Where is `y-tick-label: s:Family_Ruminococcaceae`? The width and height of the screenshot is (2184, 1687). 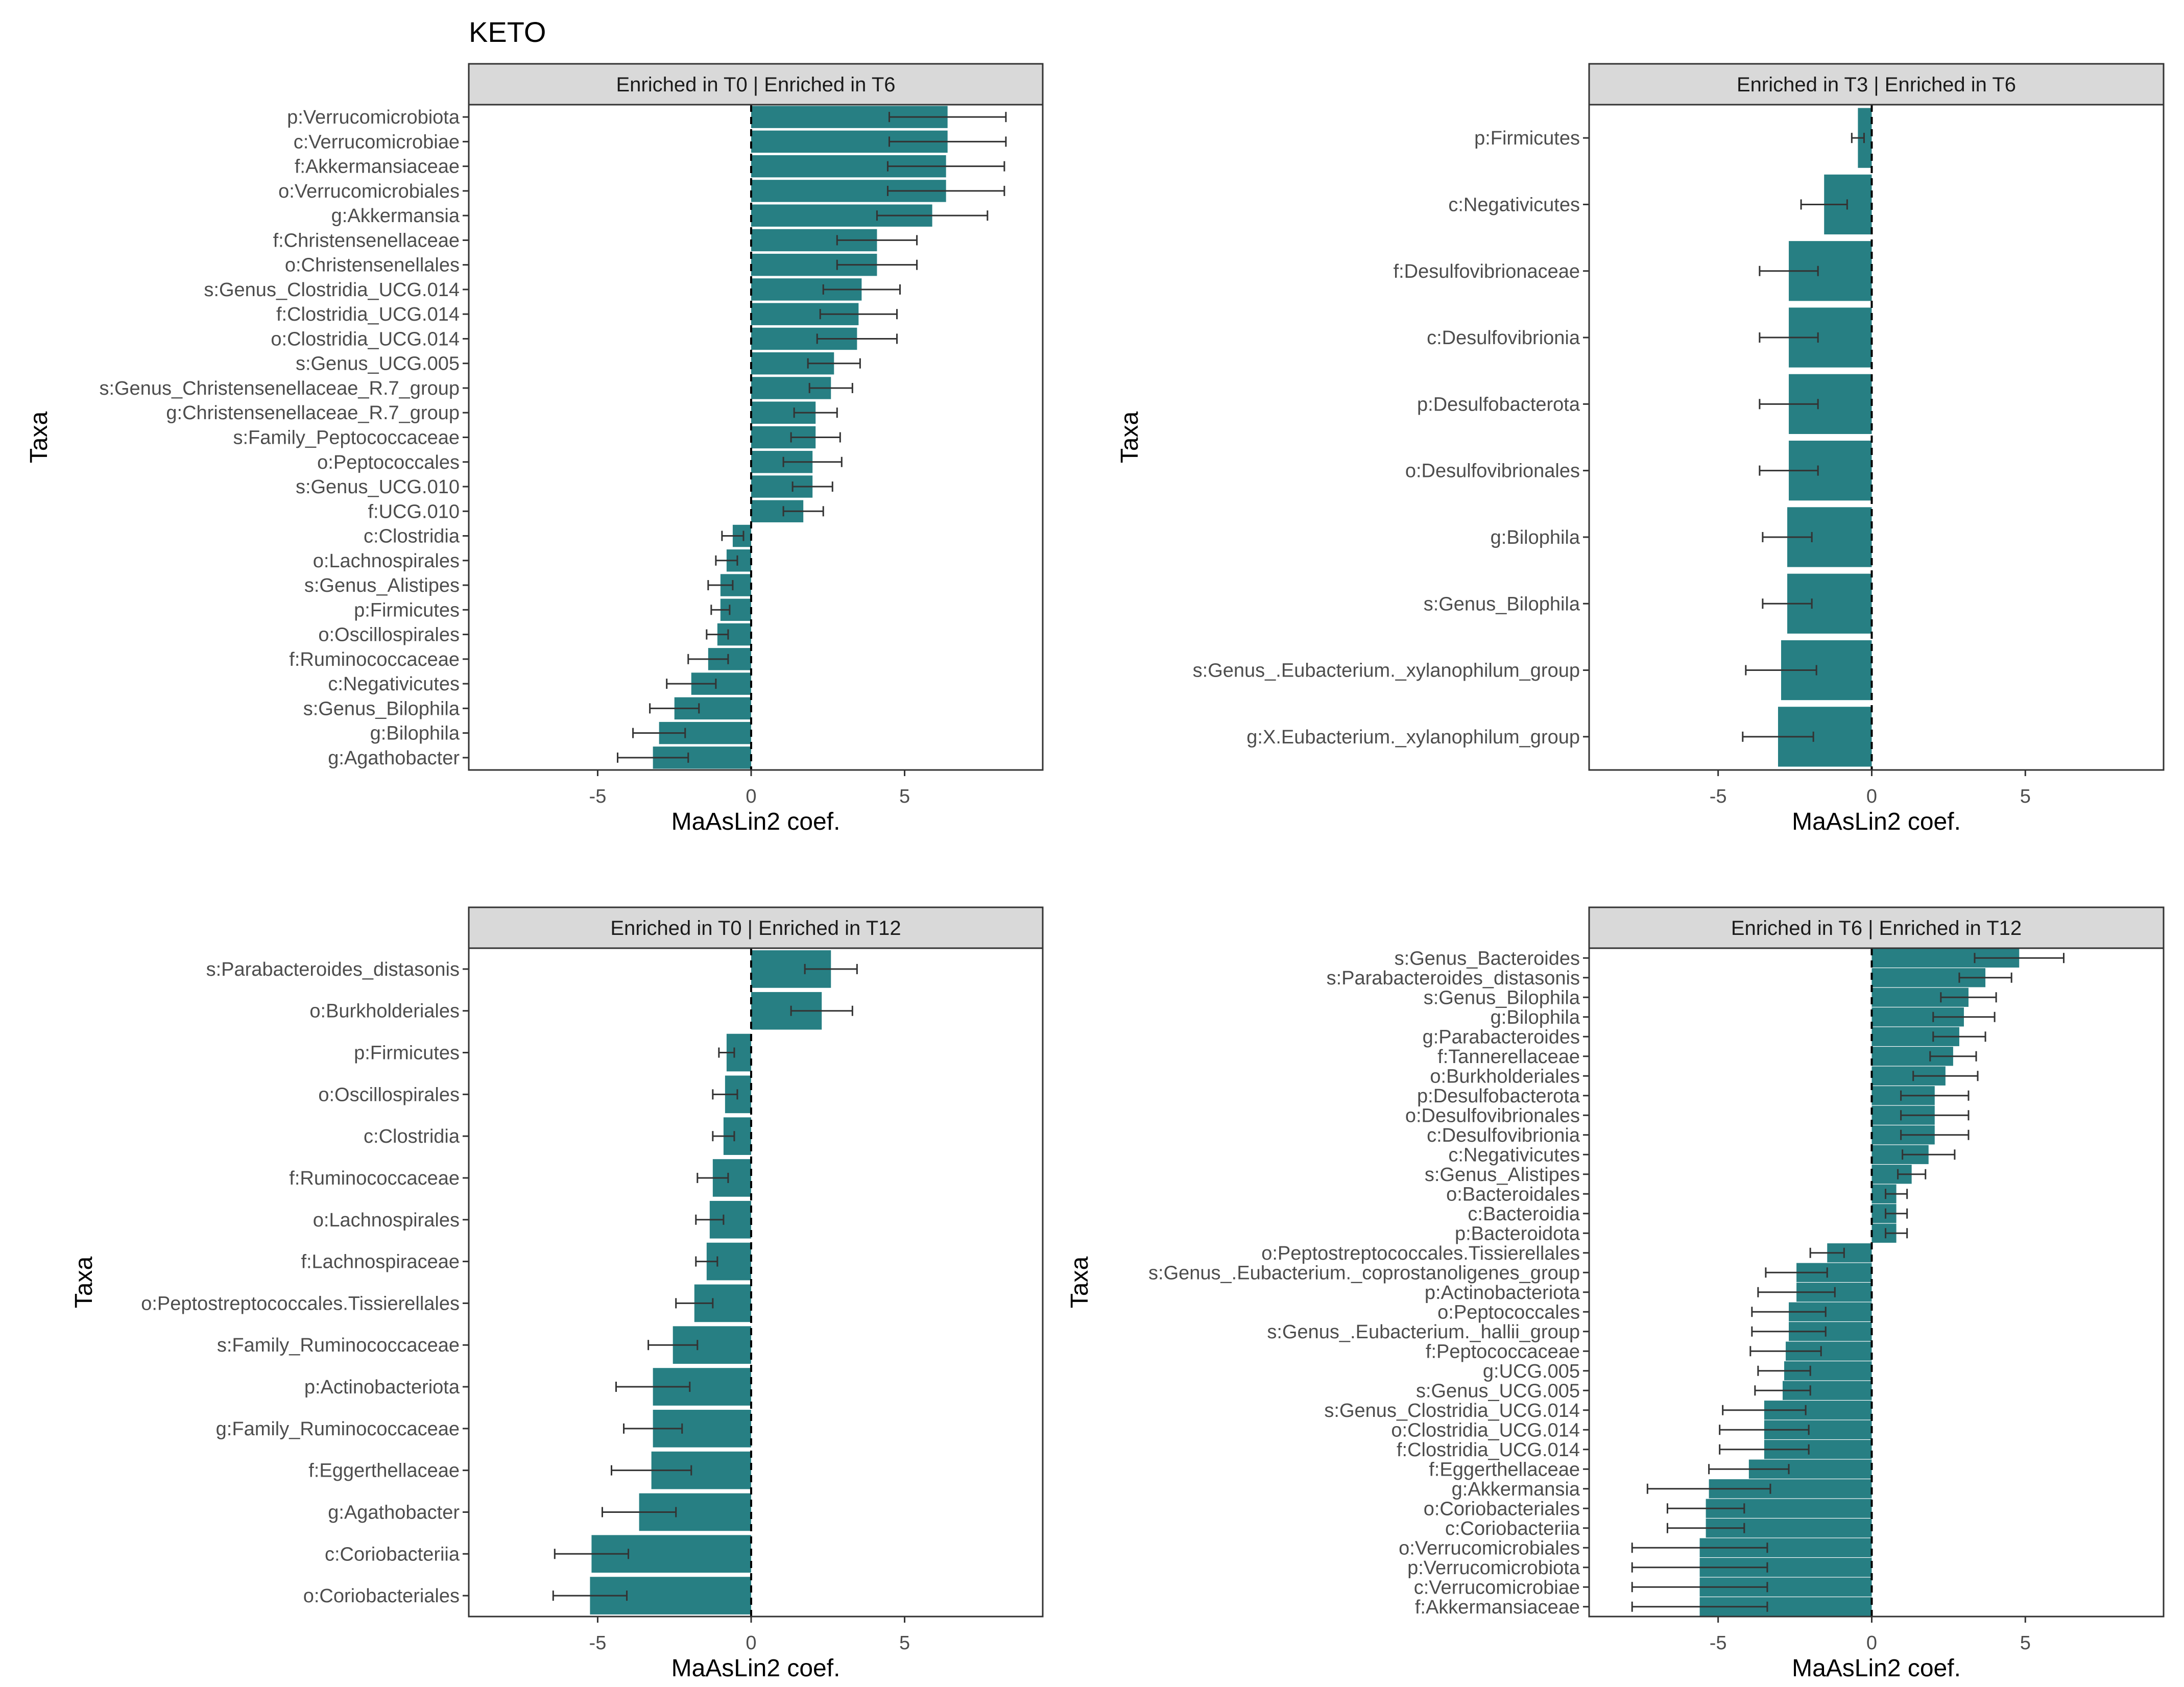
y-tick-label: s:Family_Ruminococcaceae is located at coordinates (338, 1345).